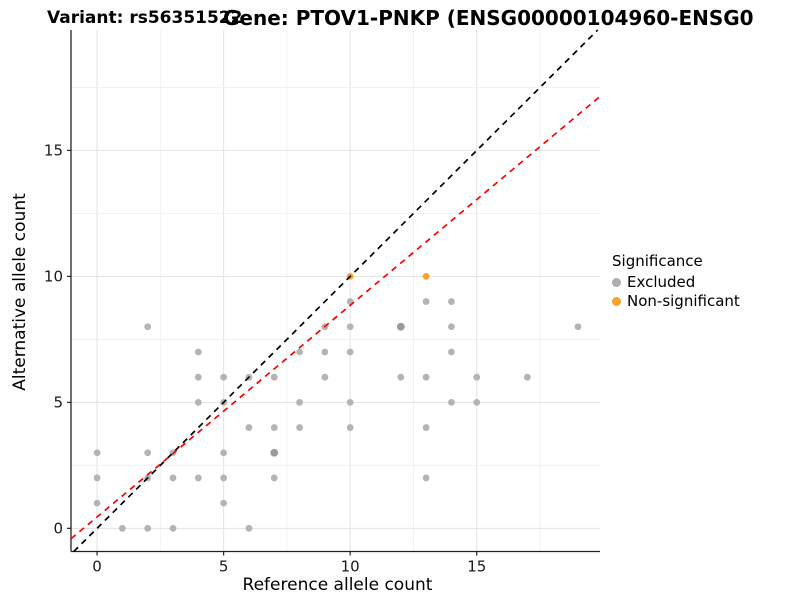 This screenshot has width=800, height=600. What do you see at coordinates (350, 567) in the screenshot?
I see `x-tick-label: 10` at bounding box center [350, 567].